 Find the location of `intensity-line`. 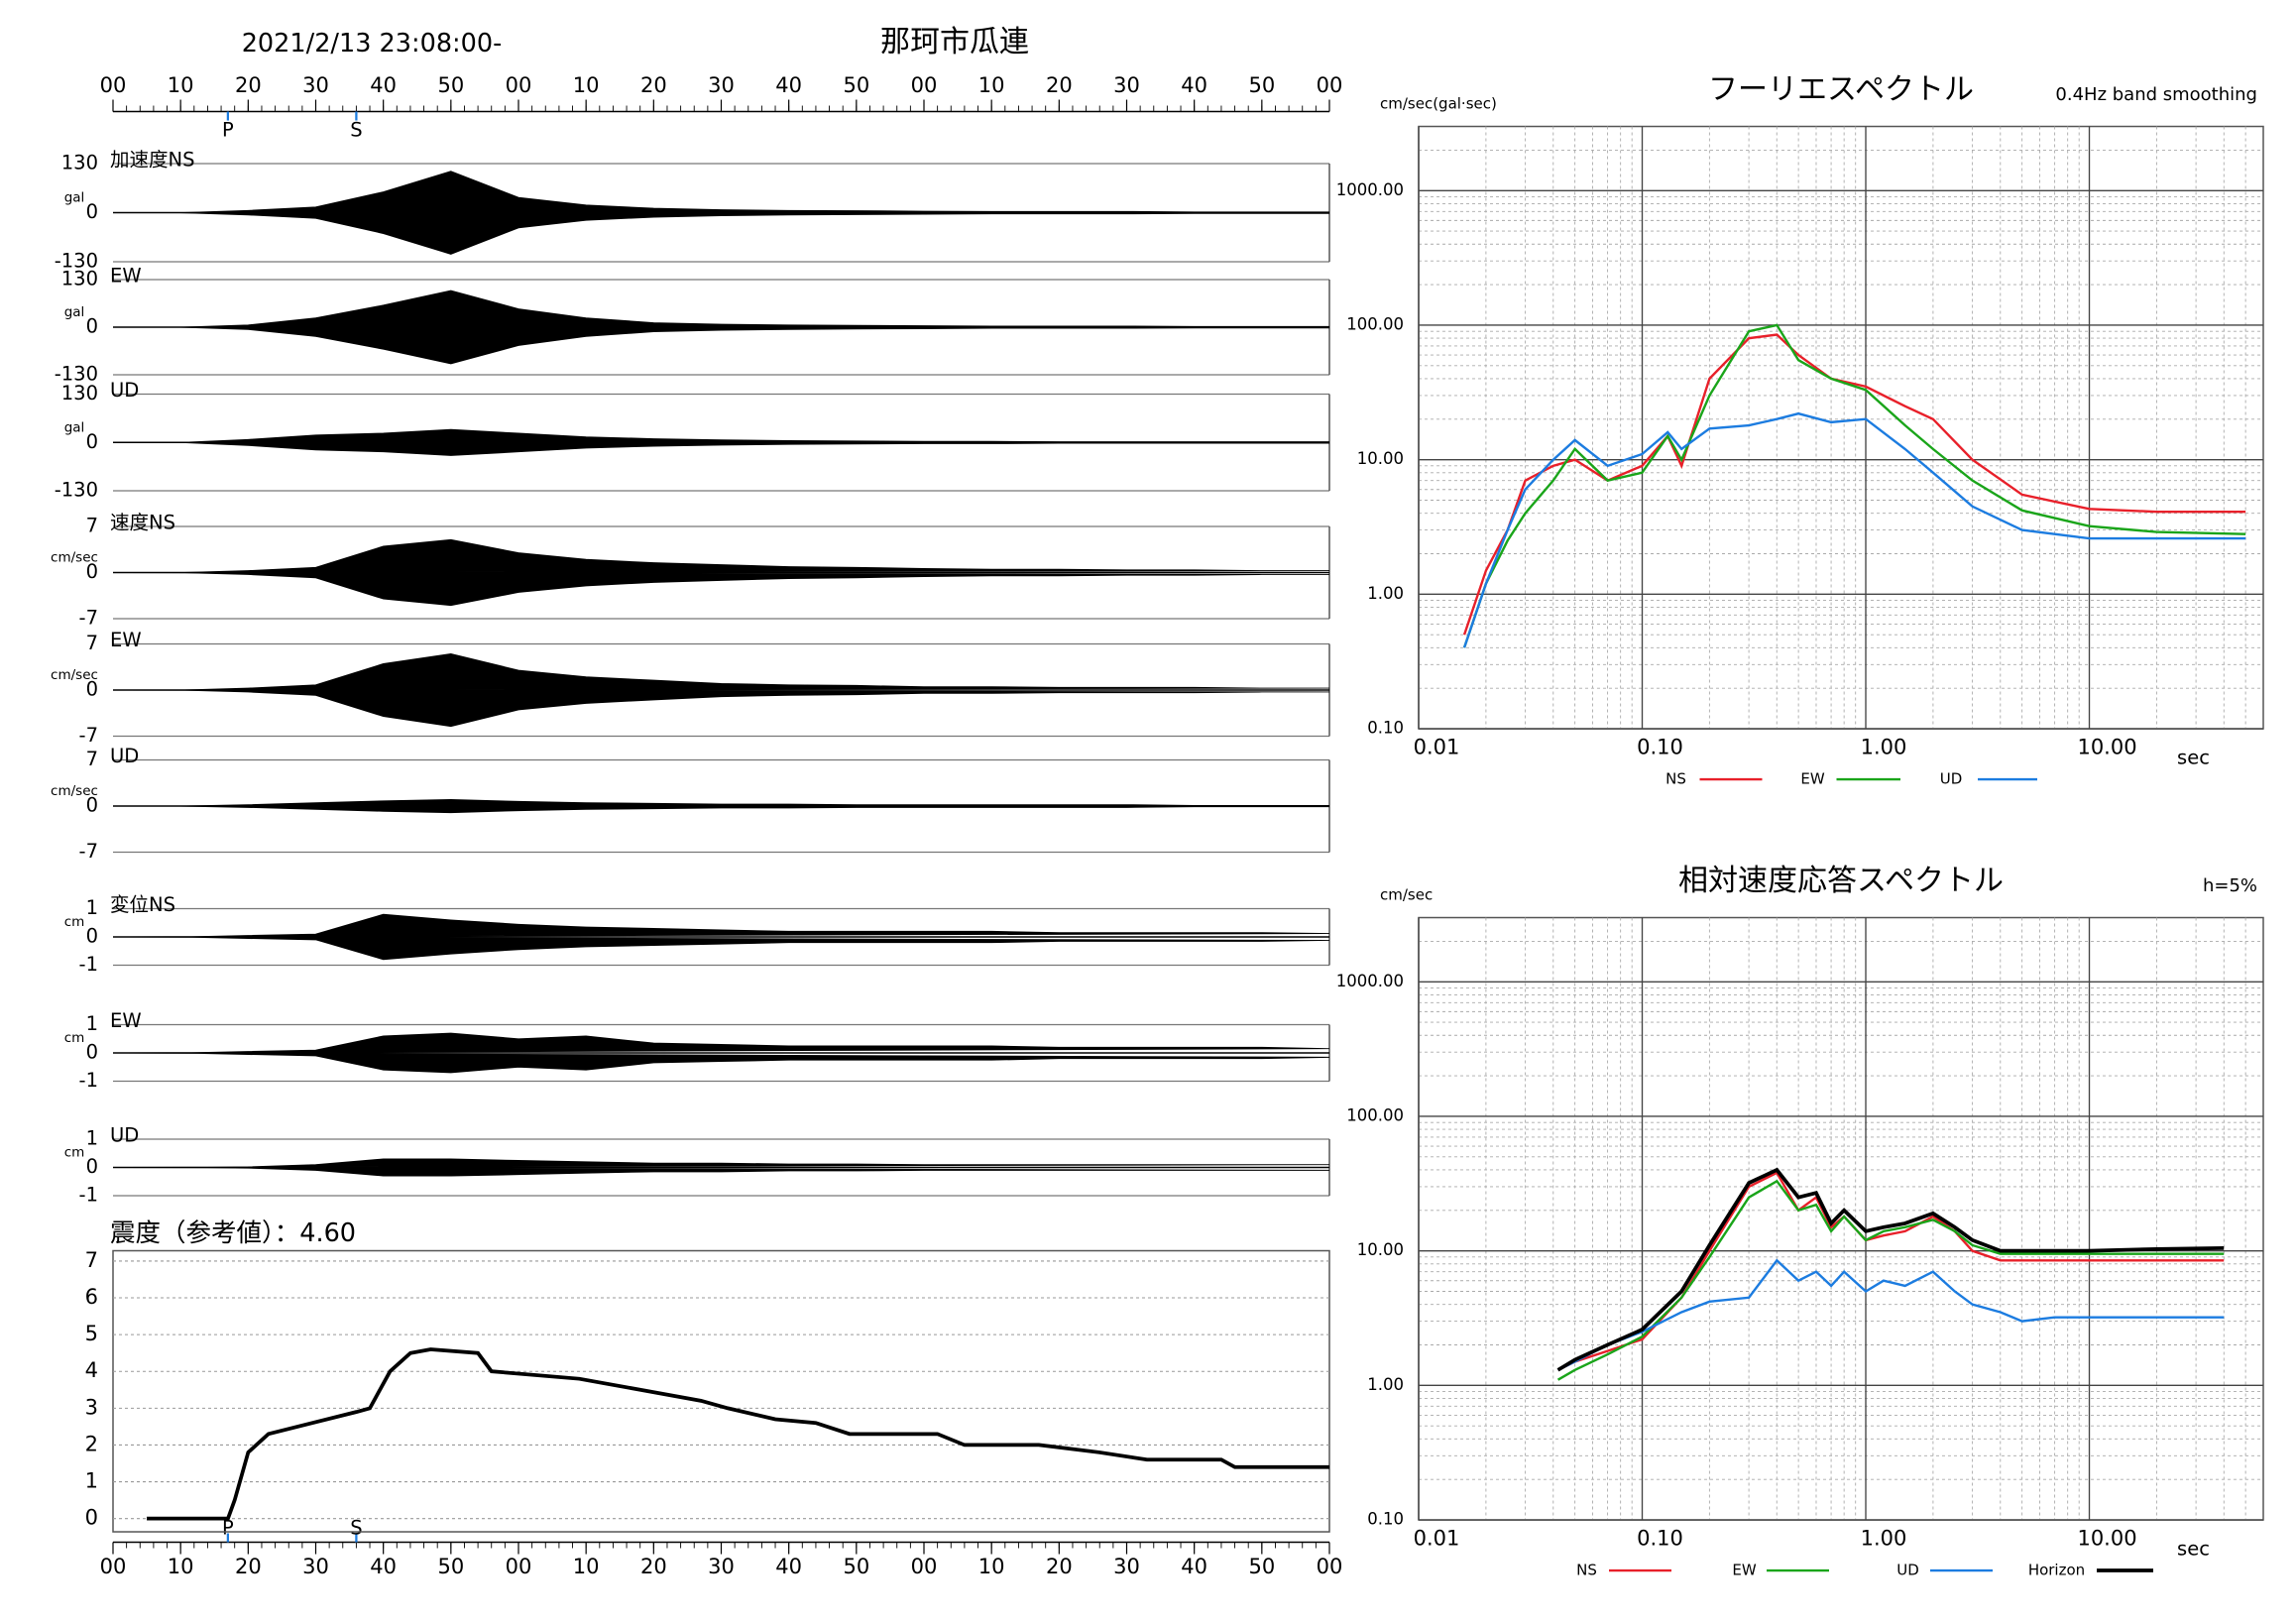

intensity-line is located at coordinates (738, 1434).